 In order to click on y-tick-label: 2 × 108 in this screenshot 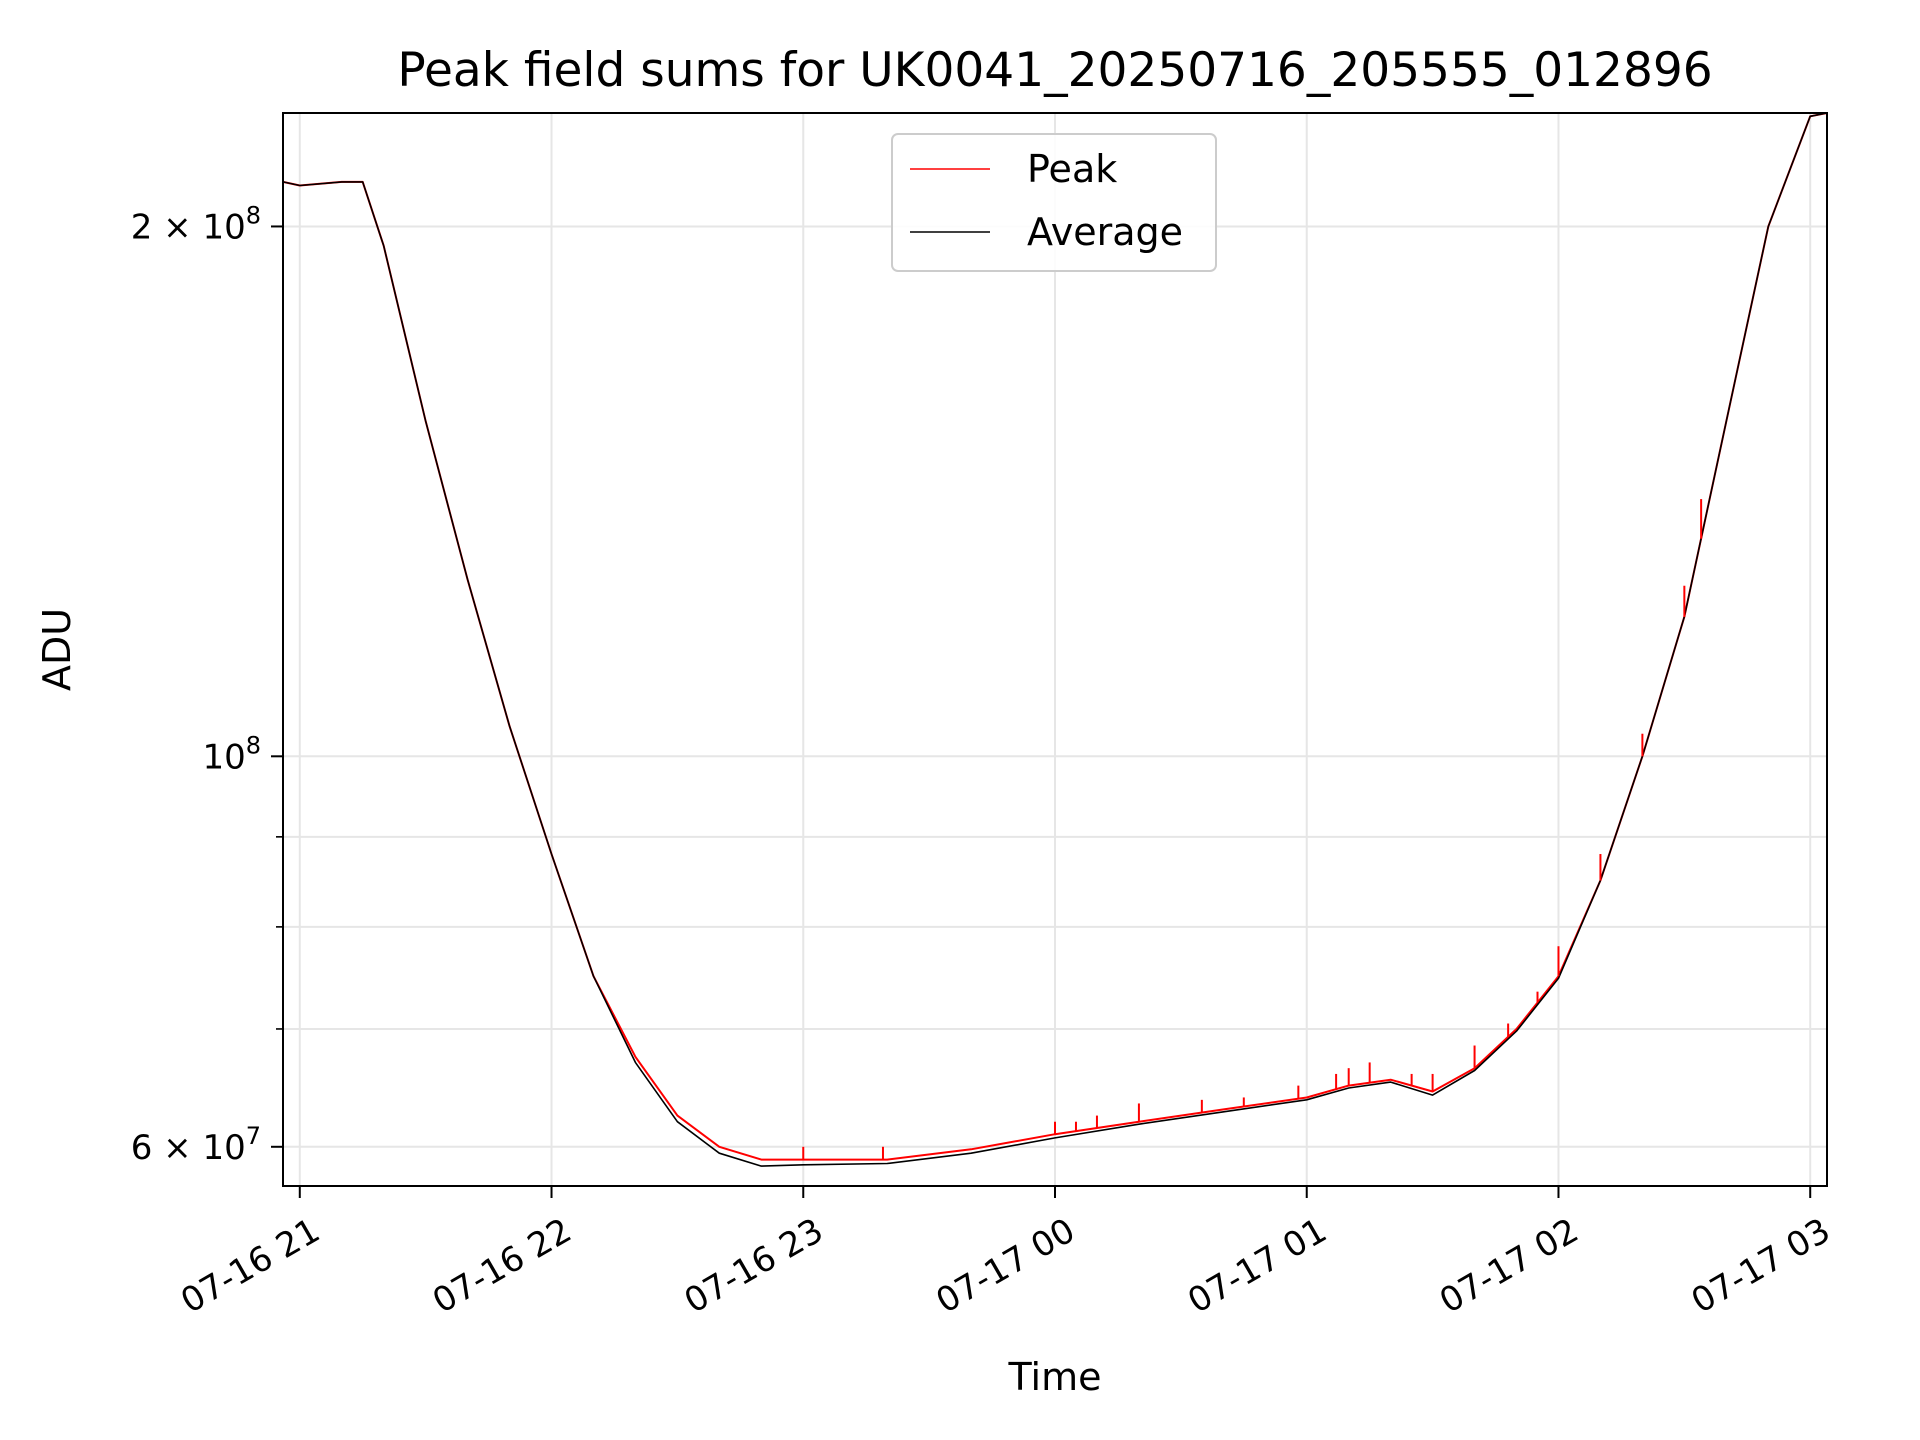, I will do `click(196, 224)`.